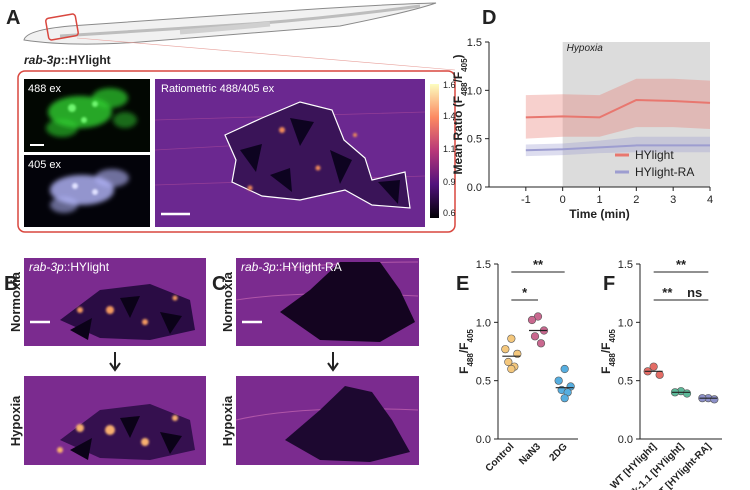  What do you see at coordinates (309, 267) in the screenshot?
I see `title-rest: ::HYlight-RA` at bounding box center [309, 267].